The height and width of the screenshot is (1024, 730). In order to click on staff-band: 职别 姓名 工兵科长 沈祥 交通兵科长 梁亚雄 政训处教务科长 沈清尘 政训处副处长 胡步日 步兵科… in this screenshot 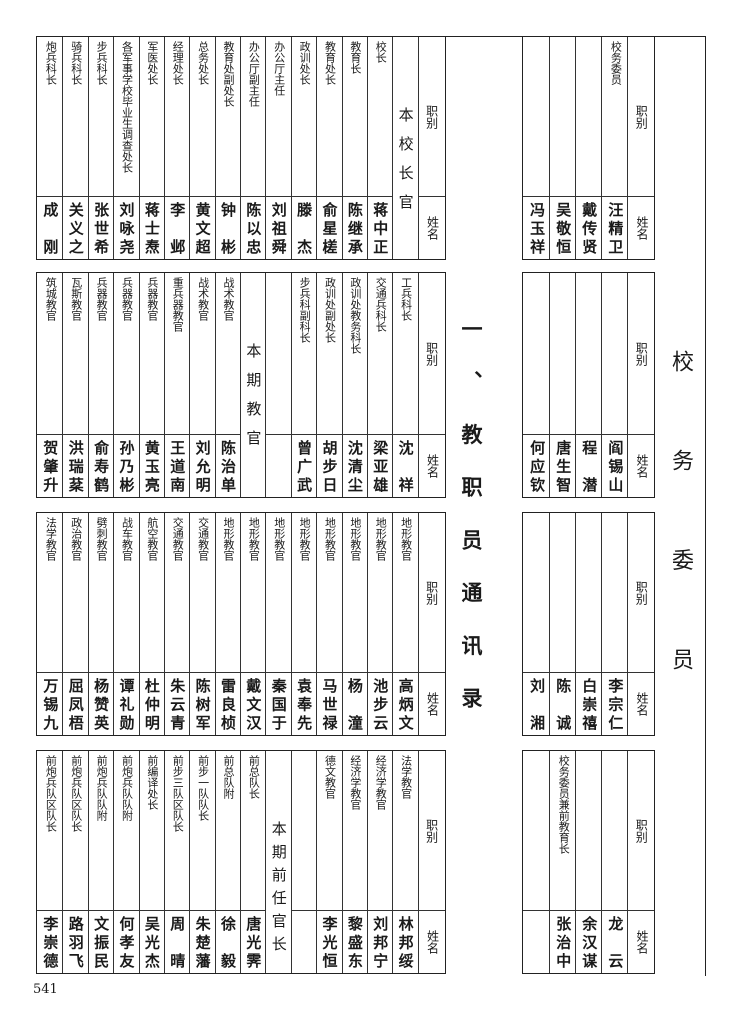, I will do `click(241, 385)`.